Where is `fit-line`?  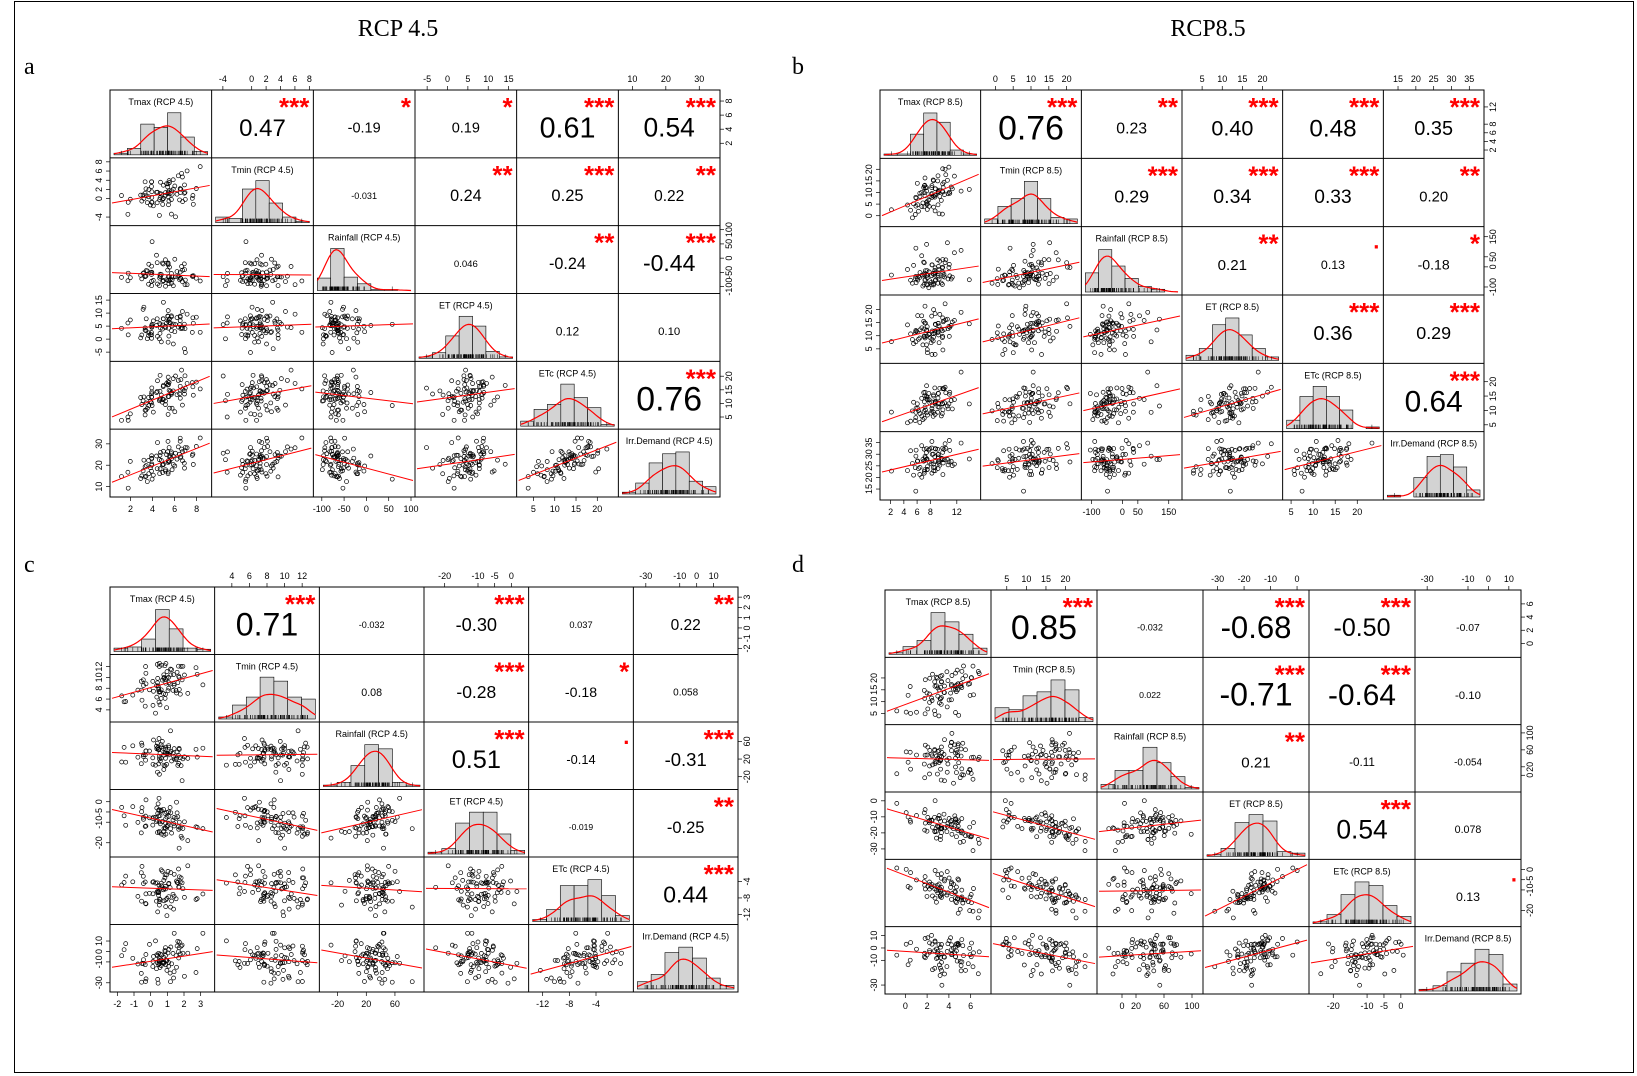
fit-line is located at coordinates (1132, 326).